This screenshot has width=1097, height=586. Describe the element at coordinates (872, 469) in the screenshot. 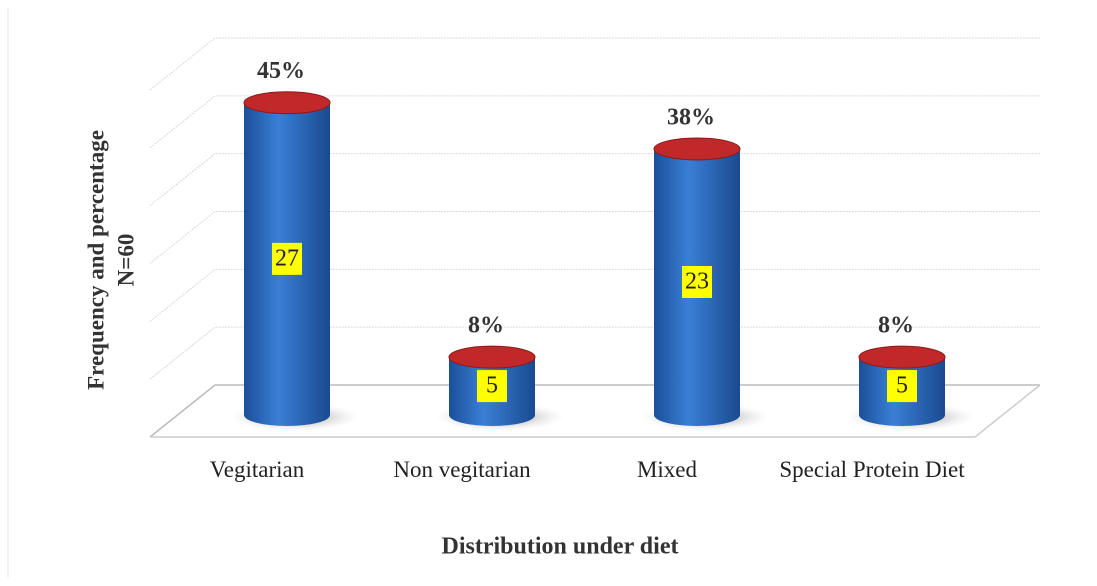

I see `x-tick-label: Special Protein Diet` at that location.